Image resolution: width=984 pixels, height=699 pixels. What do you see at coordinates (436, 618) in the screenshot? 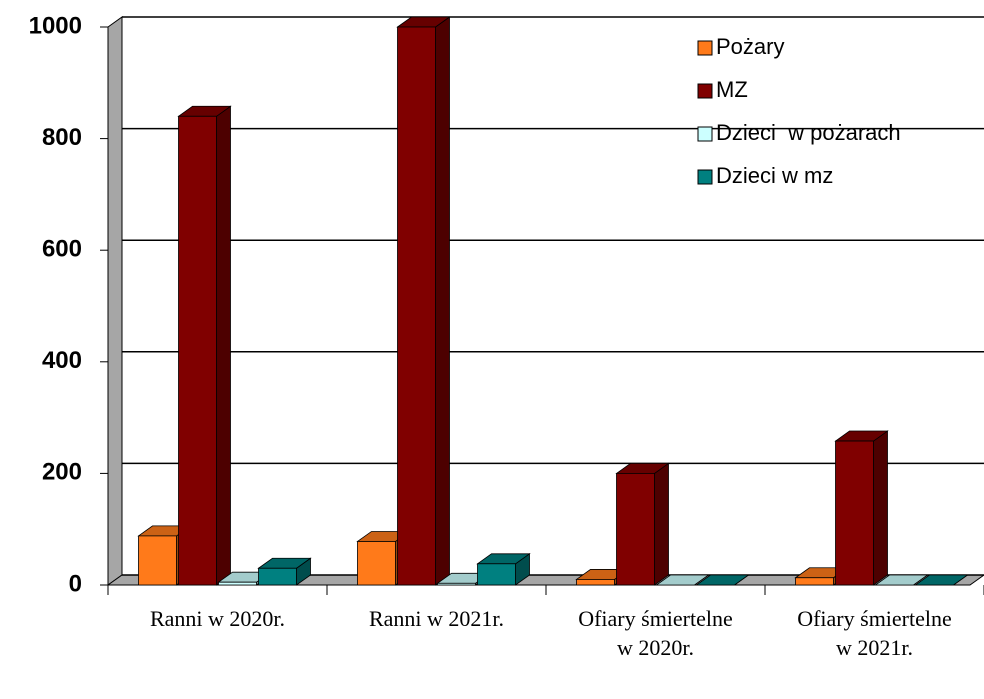
I see `x-tick-label: Ranni w 2021r.` at bounding box center [436, 618].